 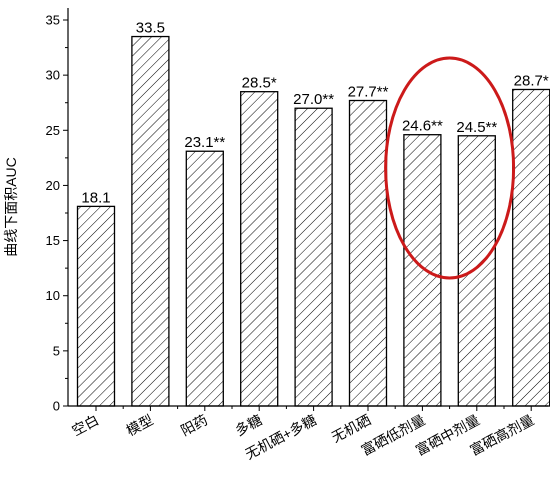 I want to click on y-tick-label: 30, so click(x=53, y=75).